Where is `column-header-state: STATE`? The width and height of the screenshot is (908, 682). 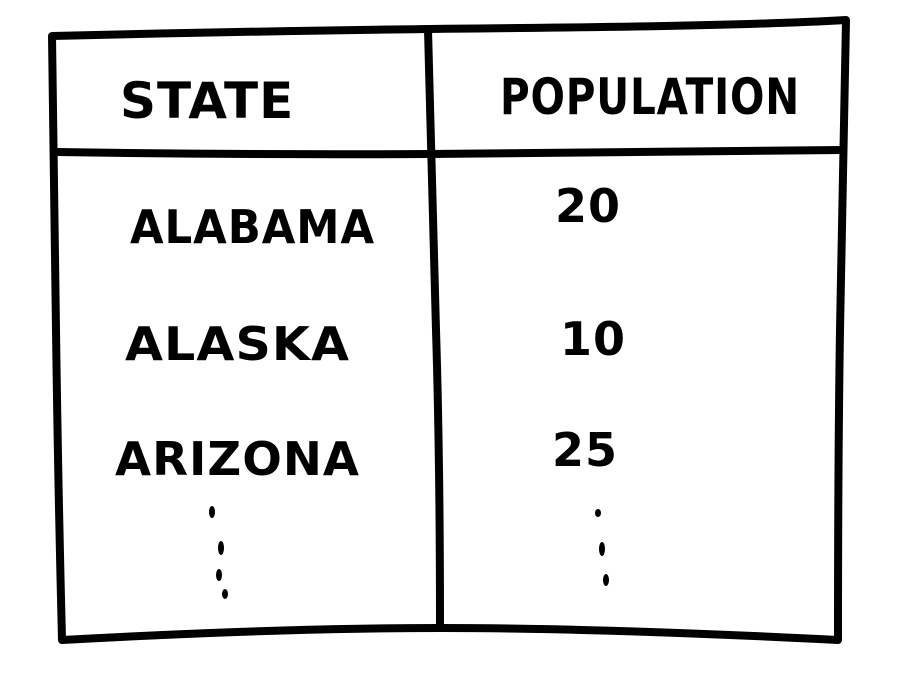 column-header-state: STATE is located at coordinates (207, 101).